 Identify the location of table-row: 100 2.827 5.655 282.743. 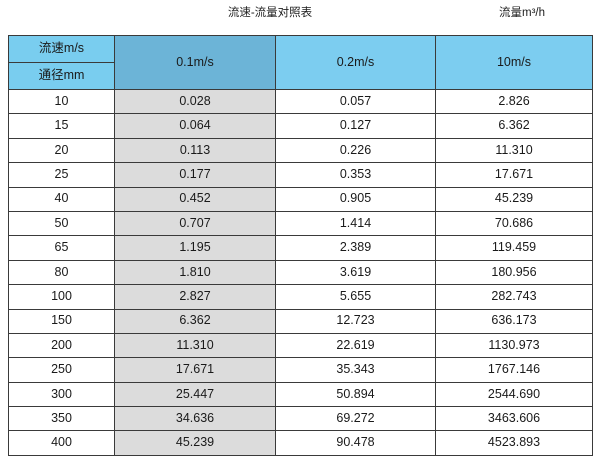
(300, 297).